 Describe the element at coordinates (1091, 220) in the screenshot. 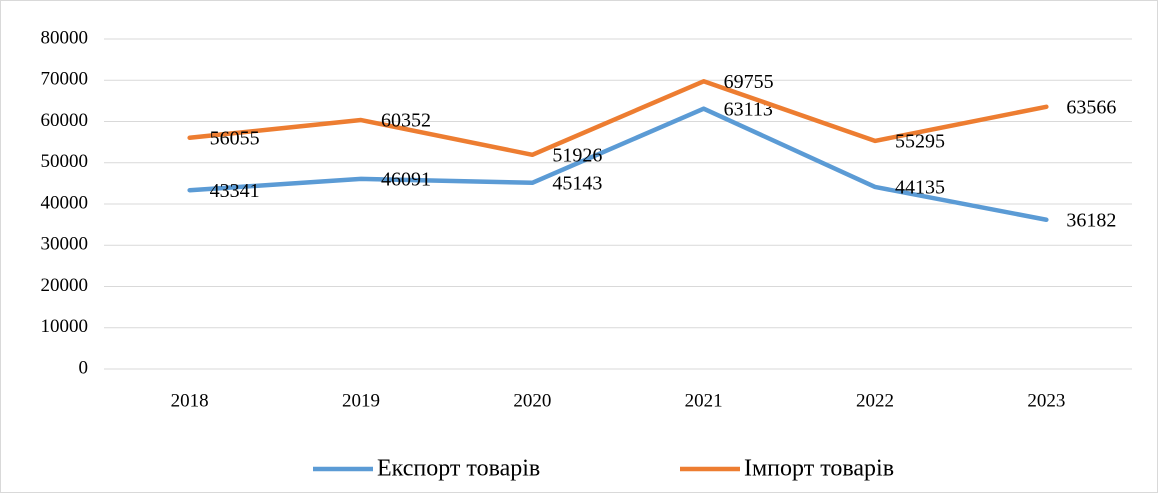

I see `data-label: 36182` at that location.